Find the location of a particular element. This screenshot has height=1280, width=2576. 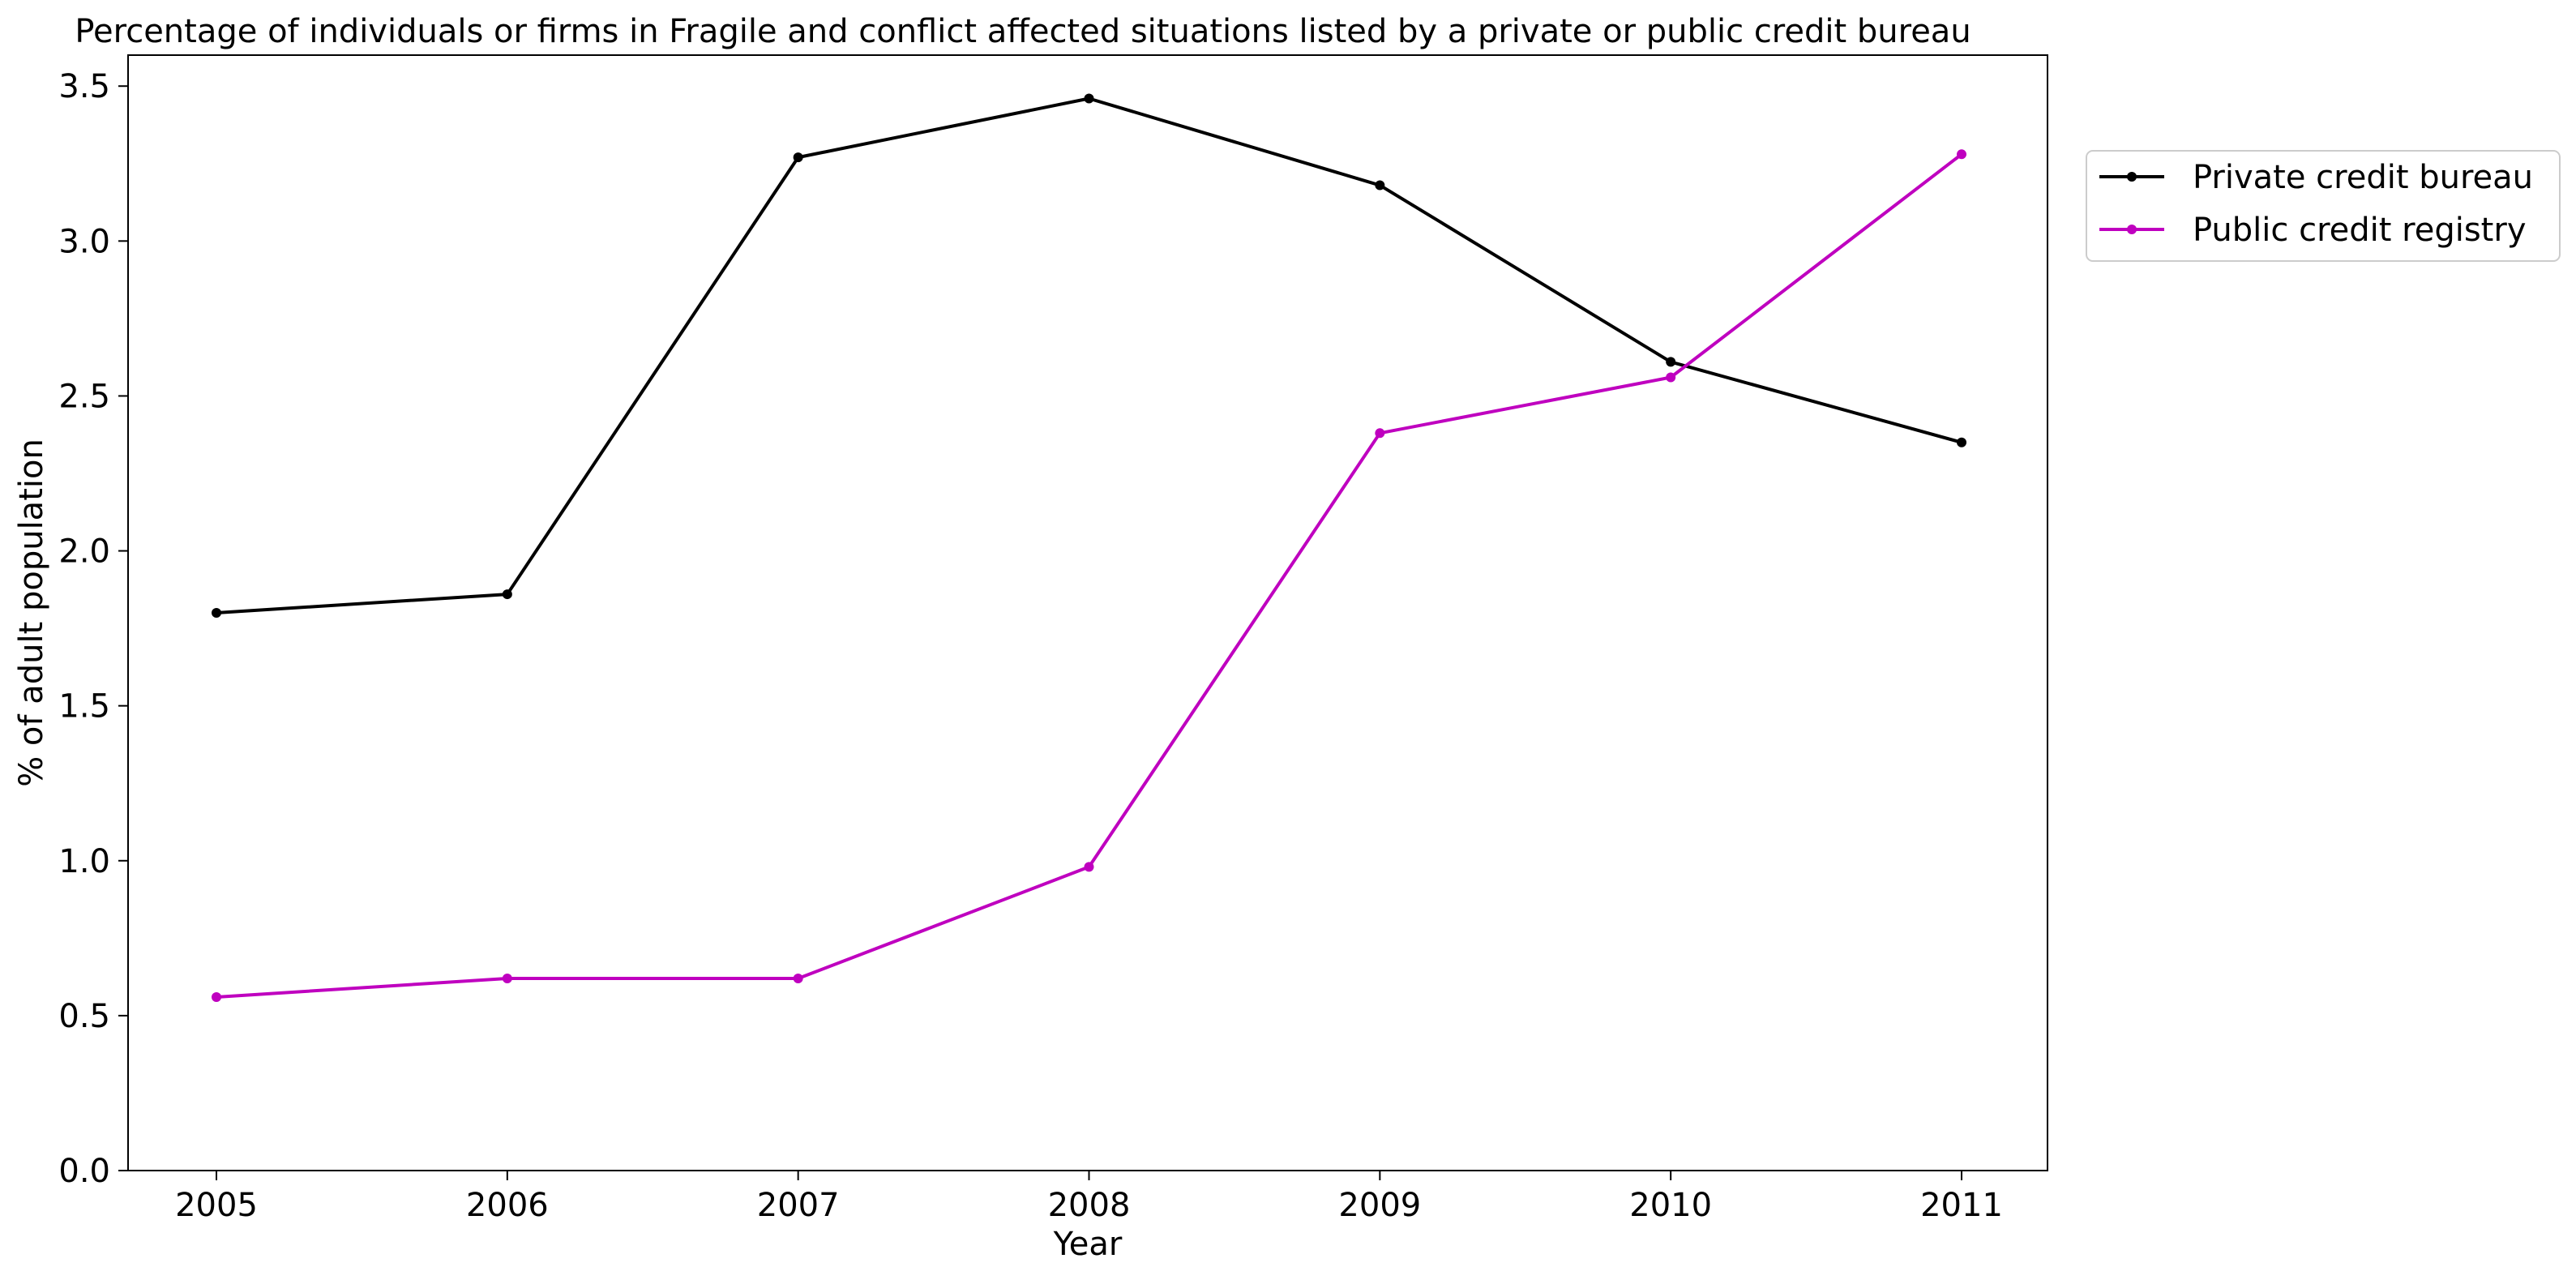

x-tick-label: 2007 is located at coordinates (798, 1206).